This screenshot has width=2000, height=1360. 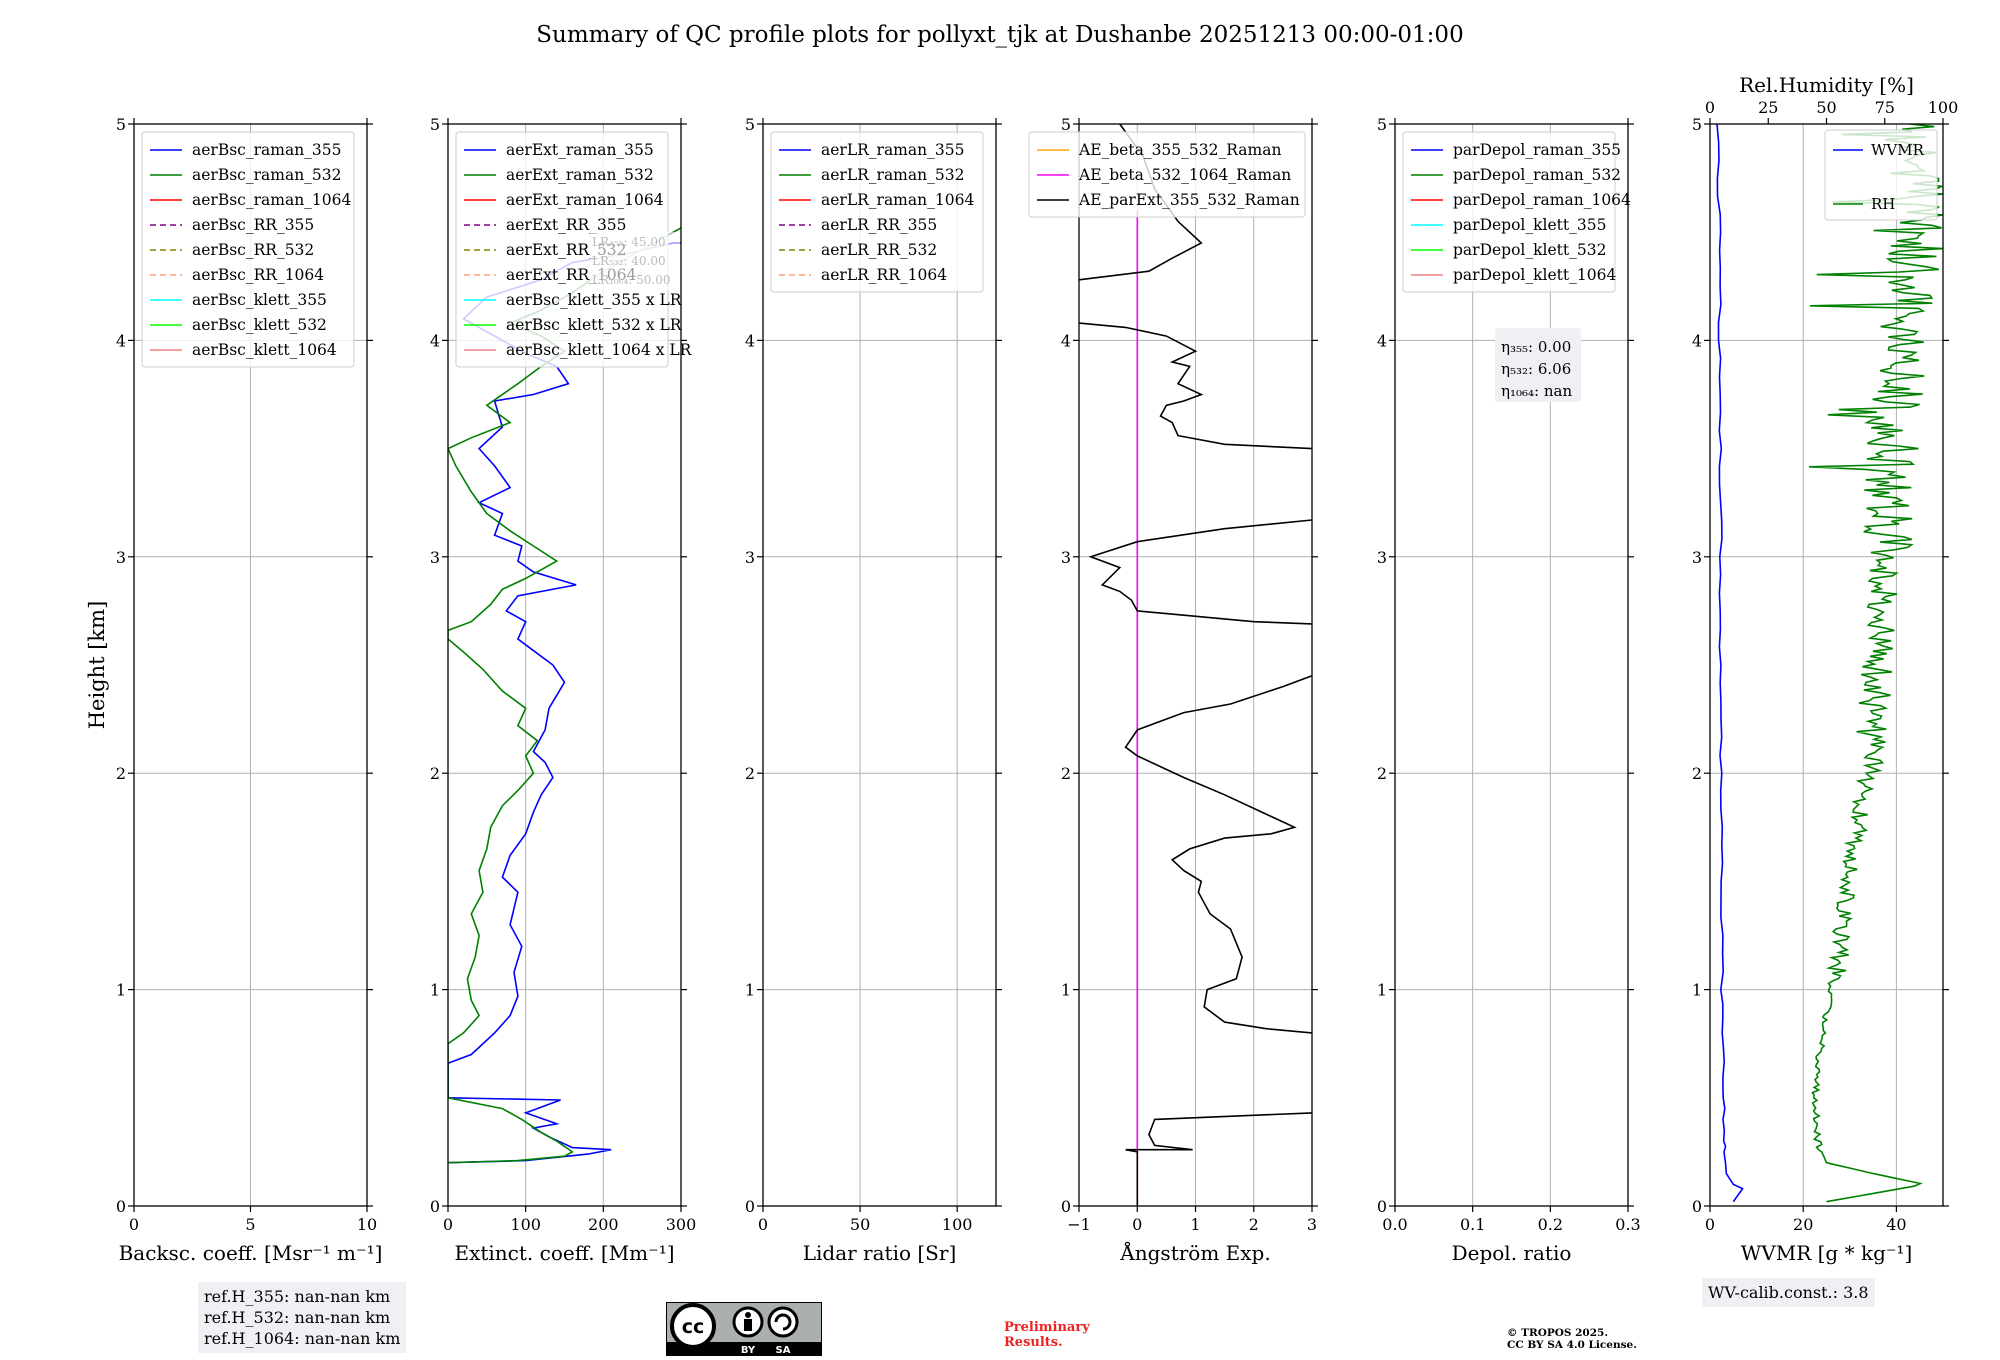 I want to click on legend-entry-lr: aerLR_RR_1064, so click(x=884, y=275).